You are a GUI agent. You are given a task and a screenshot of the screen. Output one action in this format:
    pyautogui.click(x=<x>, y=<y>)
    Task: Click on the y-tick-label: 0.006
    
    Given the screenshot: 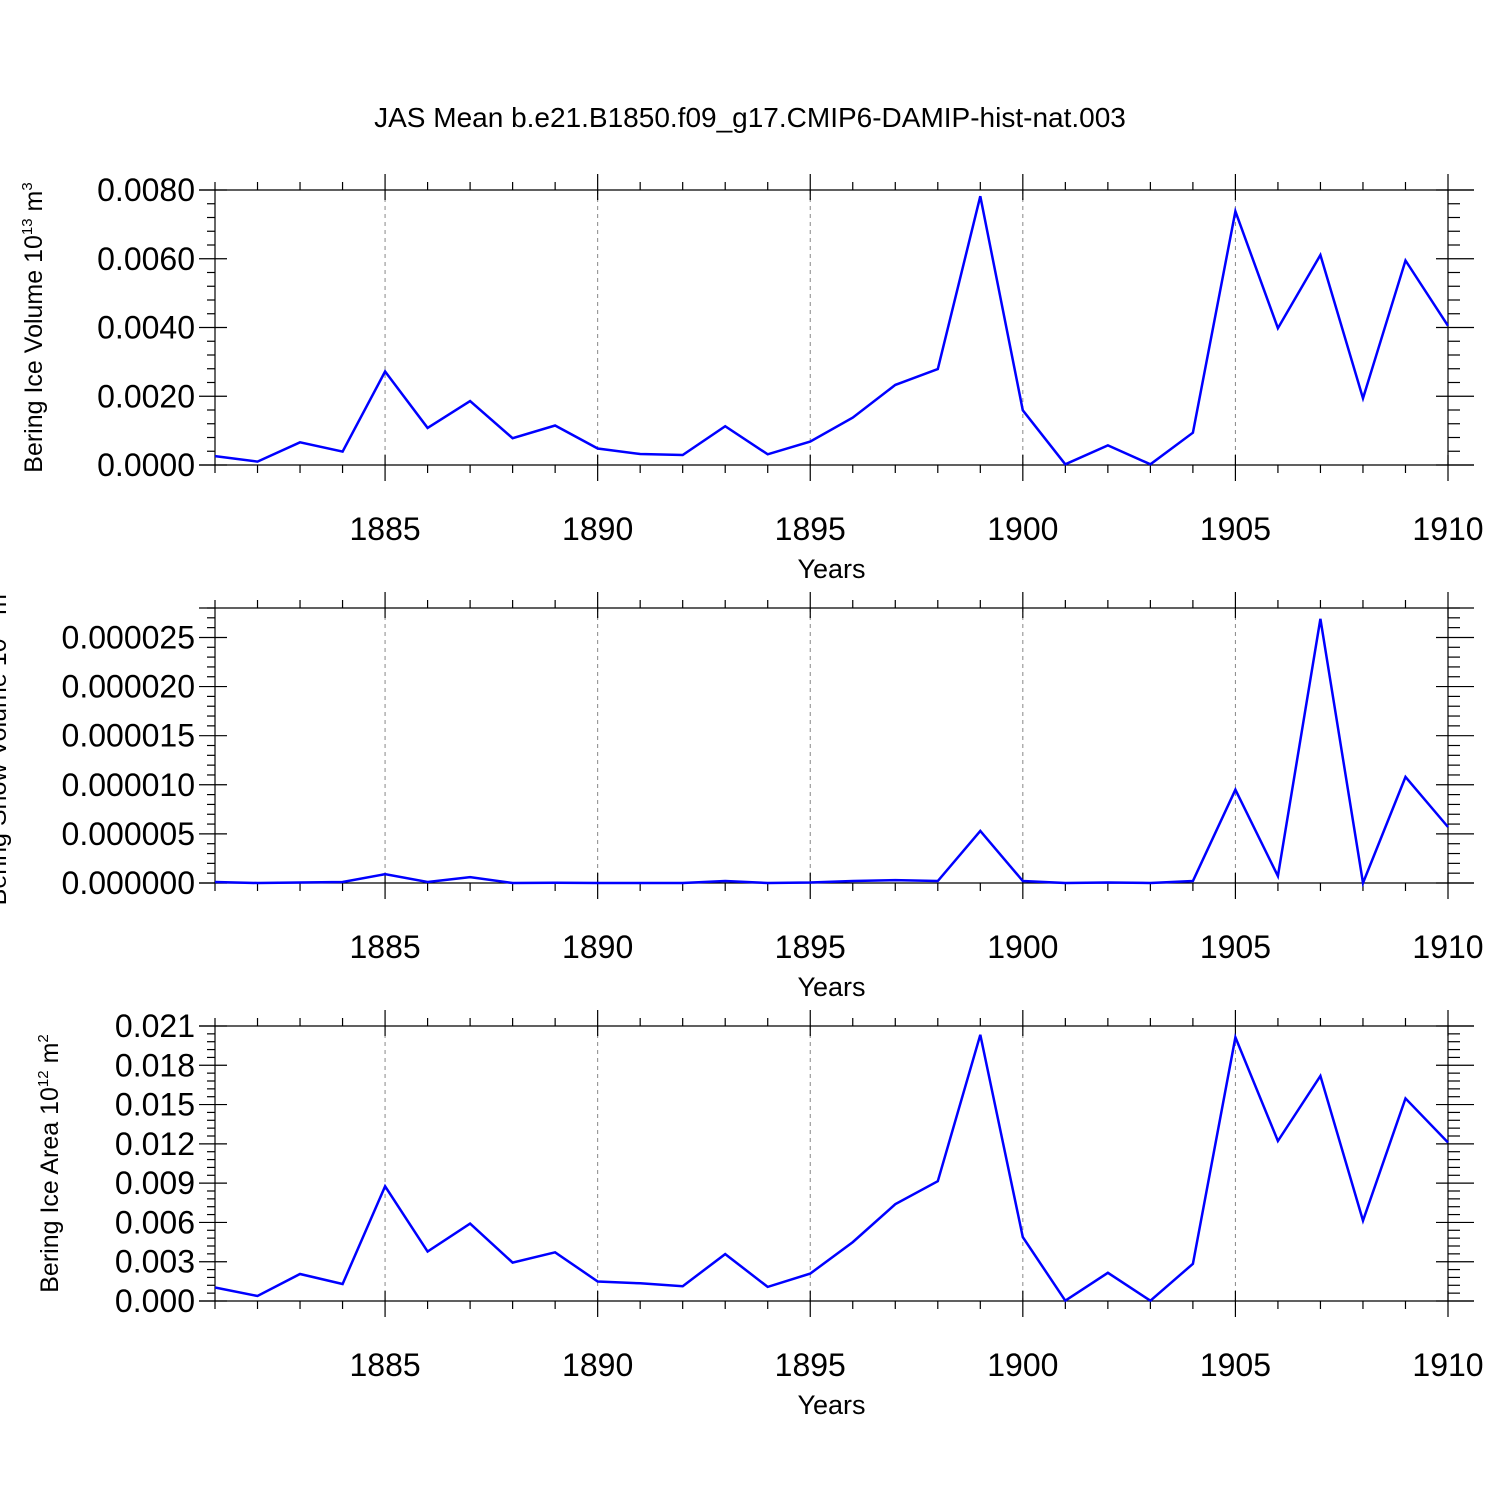 What is the action you would take?
    pyautogui.click(x=155, y=1222)
    